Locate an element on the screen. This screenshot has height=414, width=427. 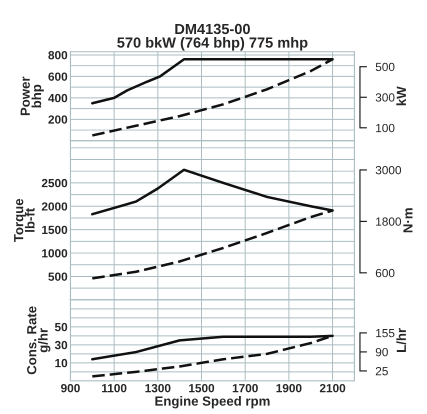
chart-title: DM4135-00 570 bkW (764 bhp) 775 mhp is located at coordinates (212, 37).